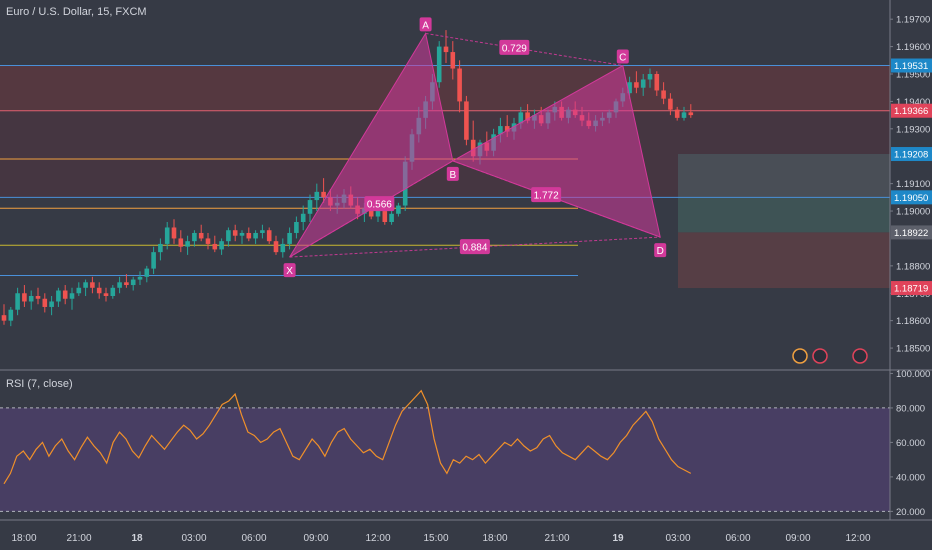 The width and height of the screenshot is (932, 550). What do you see at coordinates (910, 512) in the screenshot?
I see `rsi-tick-label: 20.000` at bounding box center [910, 512].